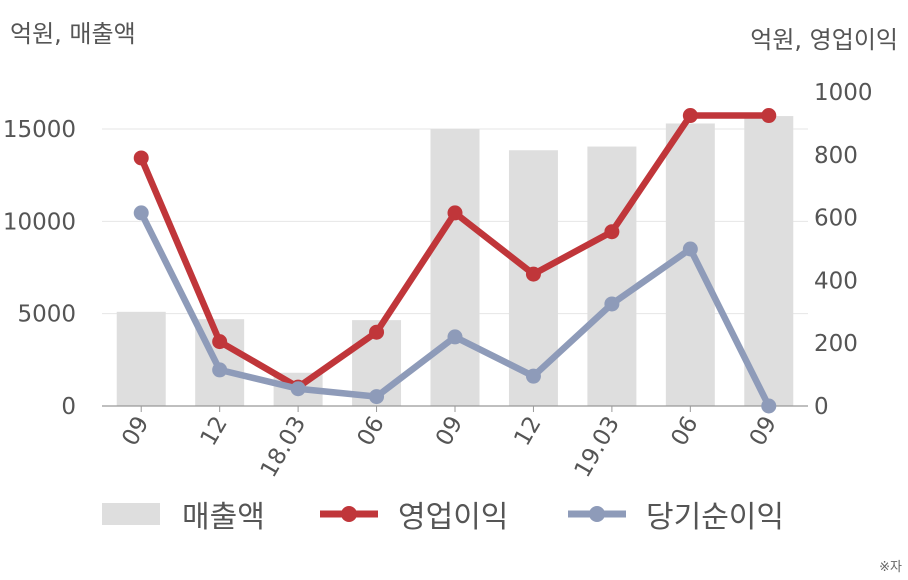  Describe the element at coordinates (890, 567) in the screenshot. I see `source-note: ※자` at that location.